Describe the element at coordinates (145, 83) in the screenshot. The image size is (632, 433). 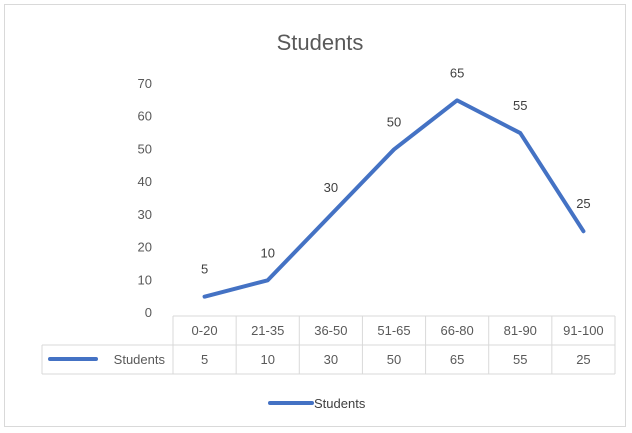
I see `y-tick-label: 70` at that location.